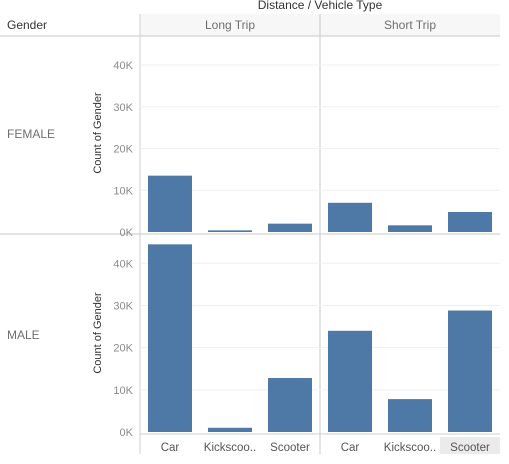  What do you see at coordinates (410, 415) in the screenshot?
I see `bar-male-short-trip-kickscoo` at bounding box center [410, 415].